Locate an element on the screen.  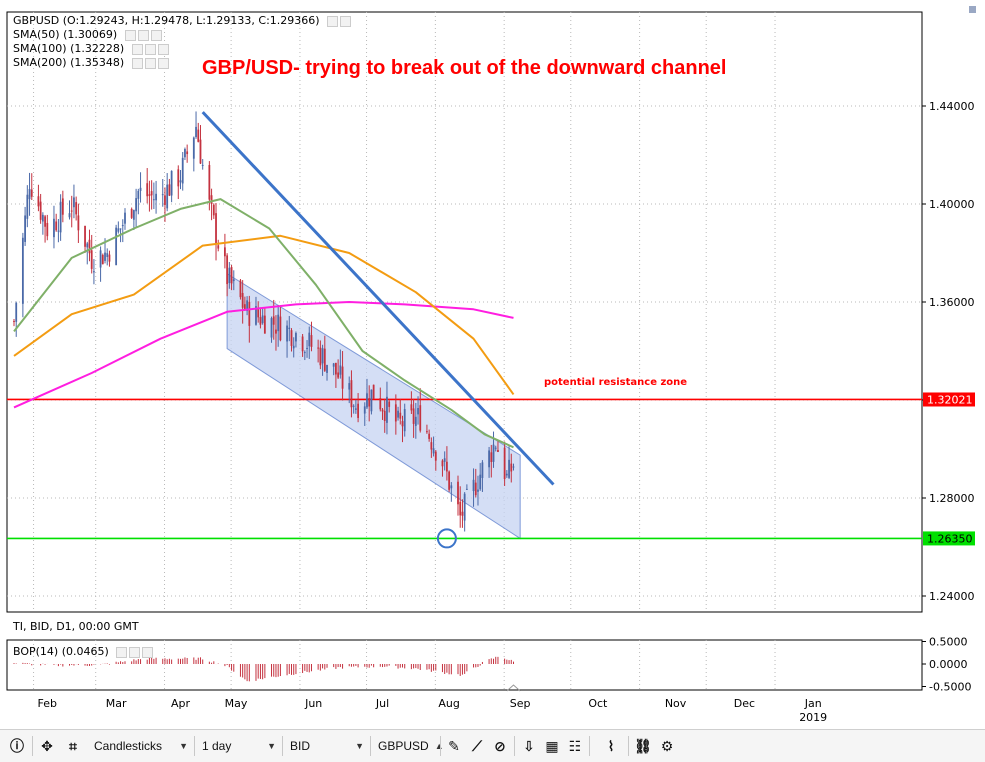
layout-icon: ▦ is located at coordinates (552, 745).